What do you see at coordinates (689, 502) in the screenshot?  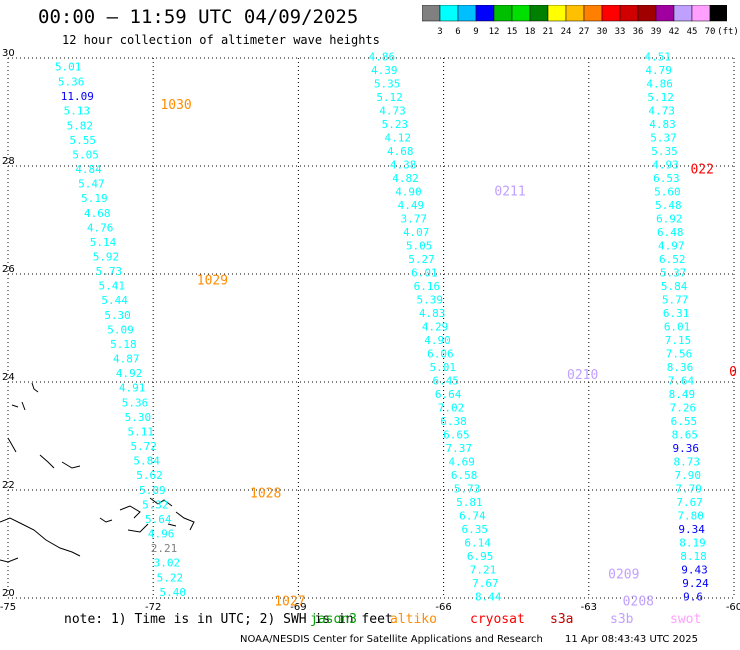 I see `wave-height-value: 7.67` at bounding box center [689, 502].